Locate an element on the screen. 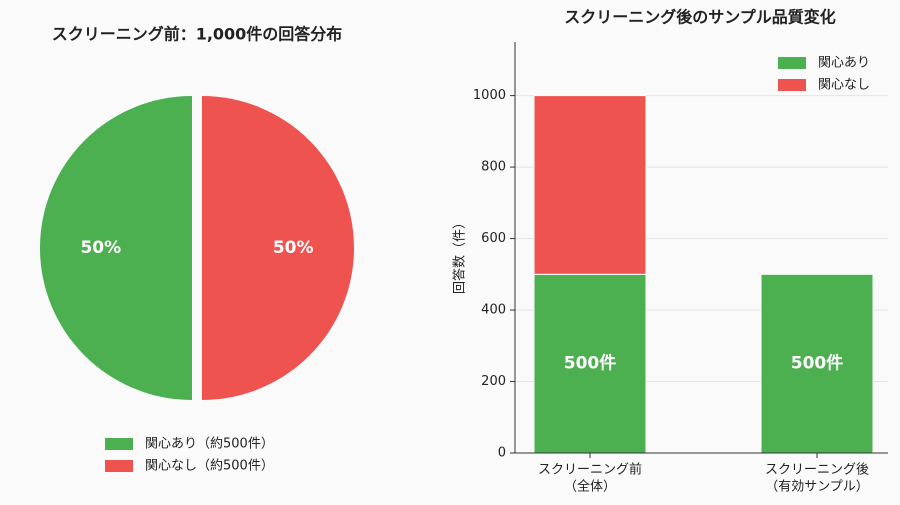 The image size is (900, 505). y-tick-label: 0 is located at coordinates (502, 453).